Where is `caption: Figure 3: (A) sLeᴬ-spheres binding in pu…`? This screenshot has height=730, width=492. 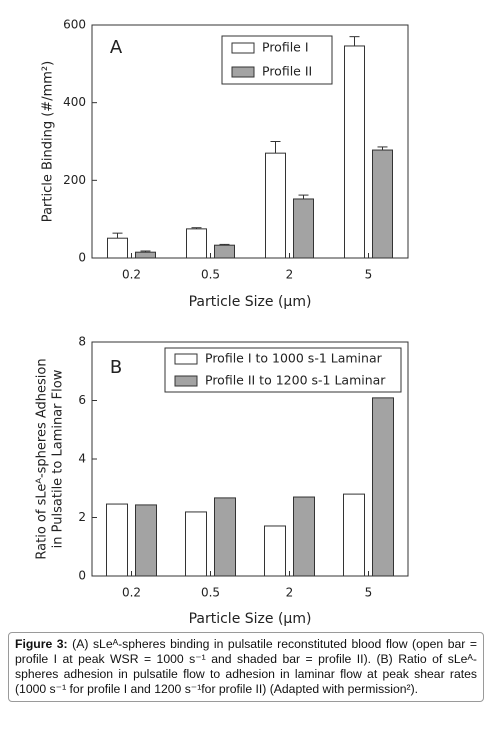 caption: Figure 3: (A) sLeᴬ-spheres binding in pu… is located at coordinates (246, 667).